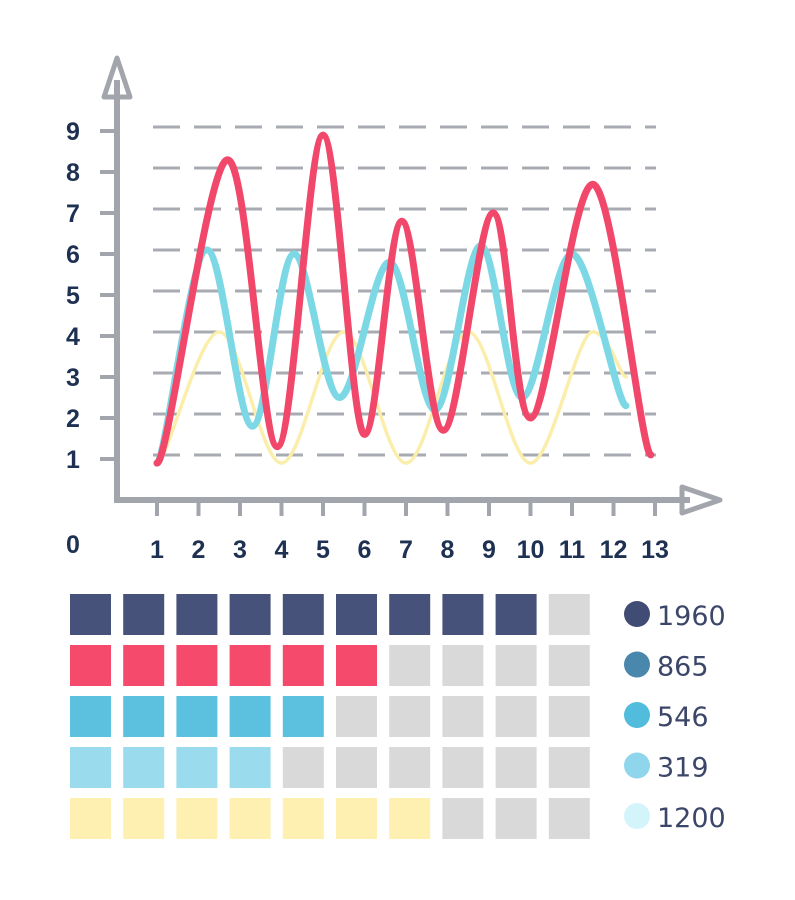  Describe the element at coordinates (73, 214) in the screenshot. I see `y-tick-label: 7` at that location.